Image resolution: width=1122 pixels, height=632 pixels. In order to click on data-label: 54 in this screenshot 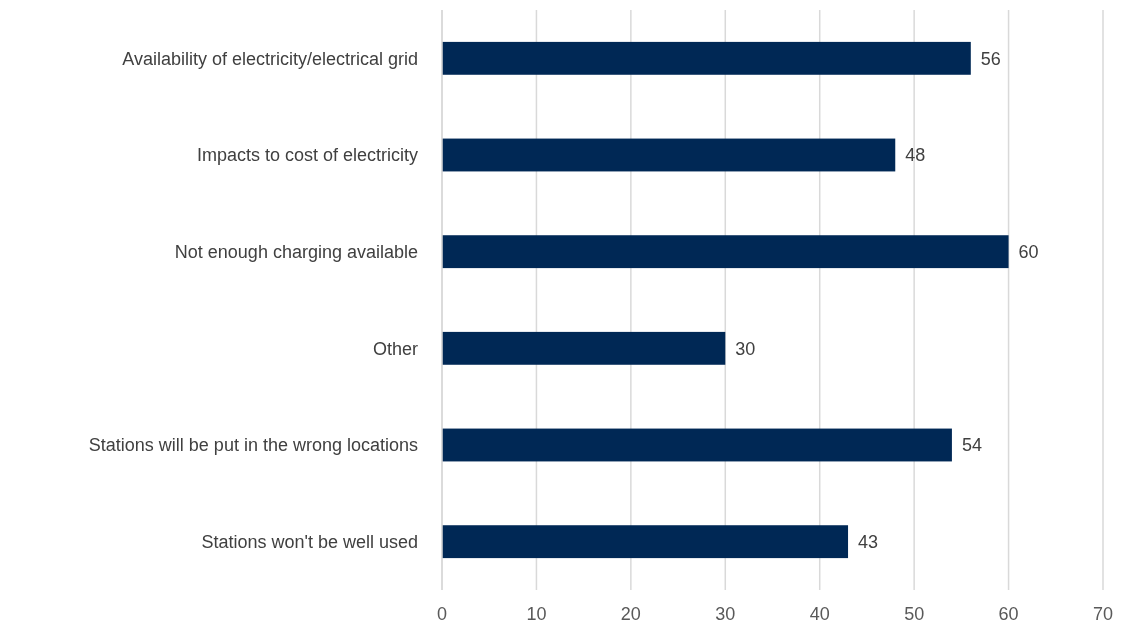, I will do `click(971, 445)`.